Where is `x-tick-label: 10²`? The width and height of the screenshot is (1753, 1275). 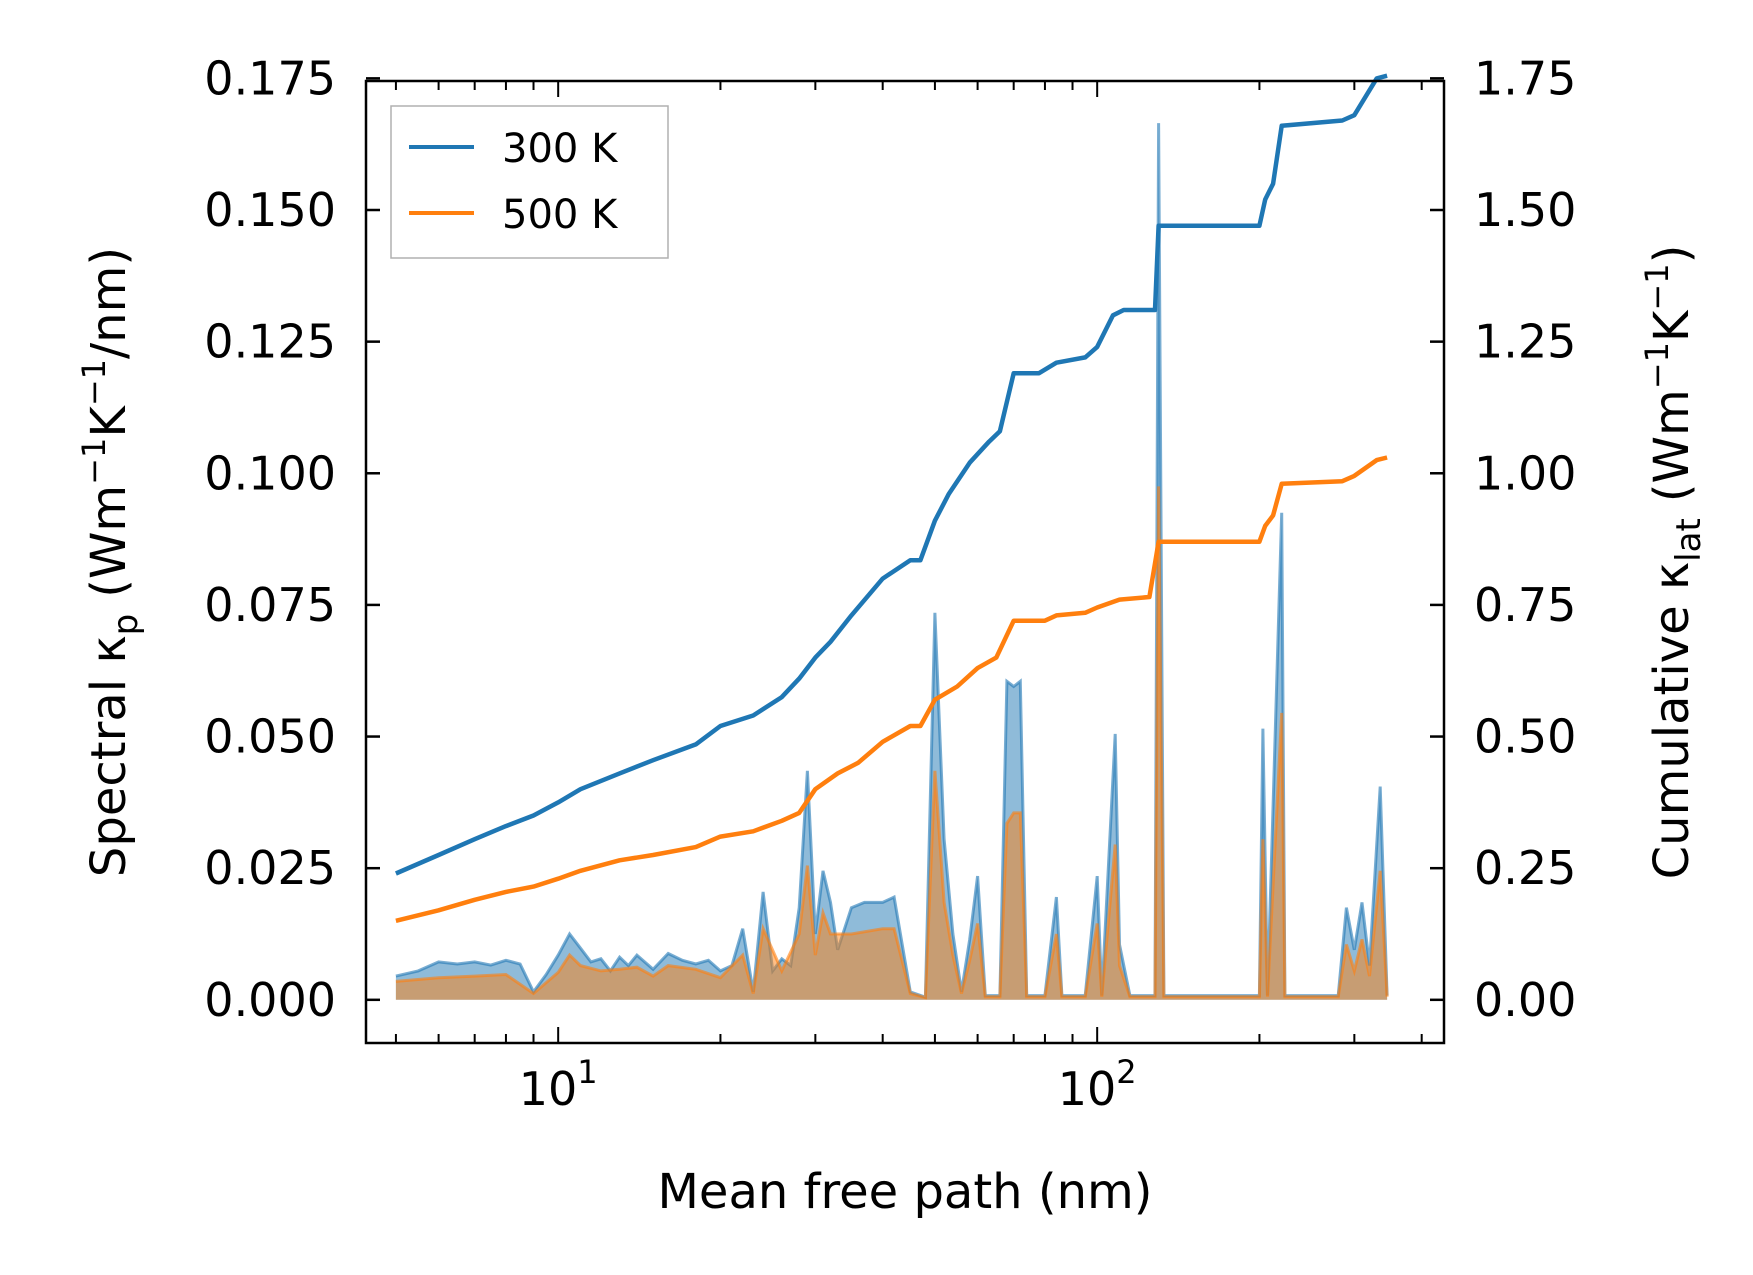
x-tick-label: 10² is located at coordinates (1097, 1084).